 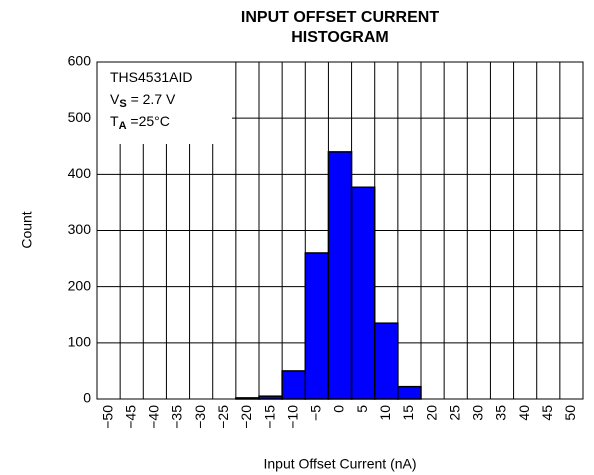 What do you see at coordinates (27, 229) in the screenshot?
I see `y-axis-label: Count` at bounding box center [27, 229].